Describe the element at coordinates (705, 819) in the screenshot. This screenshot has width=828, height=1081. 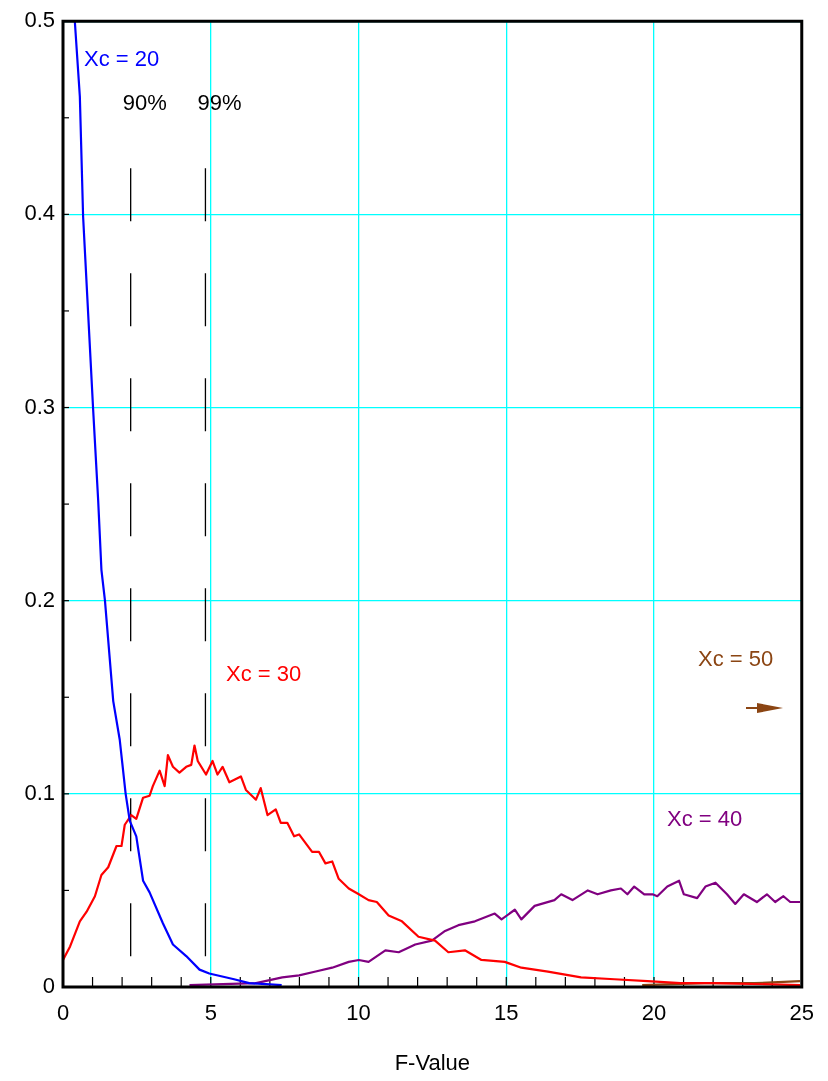
I see `text: Xc = 40` at that location.